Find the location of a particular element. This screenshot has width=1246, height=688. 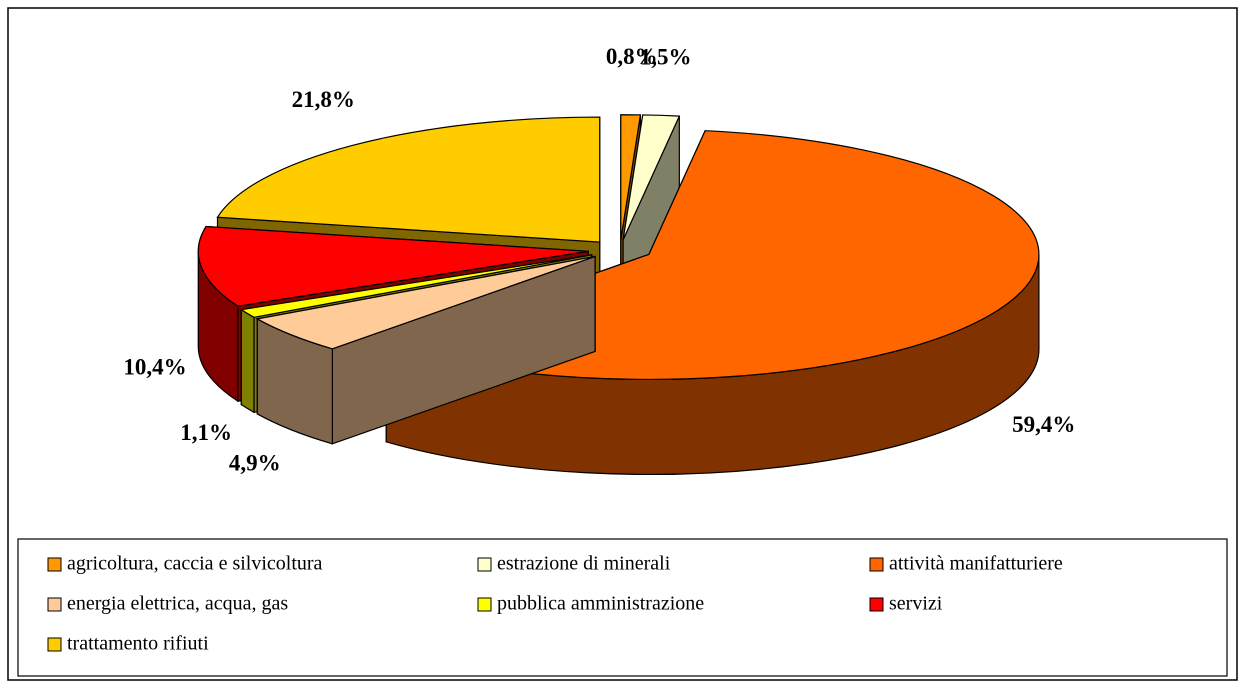

value-label: 1,1% is located at coordinates (206, 432).